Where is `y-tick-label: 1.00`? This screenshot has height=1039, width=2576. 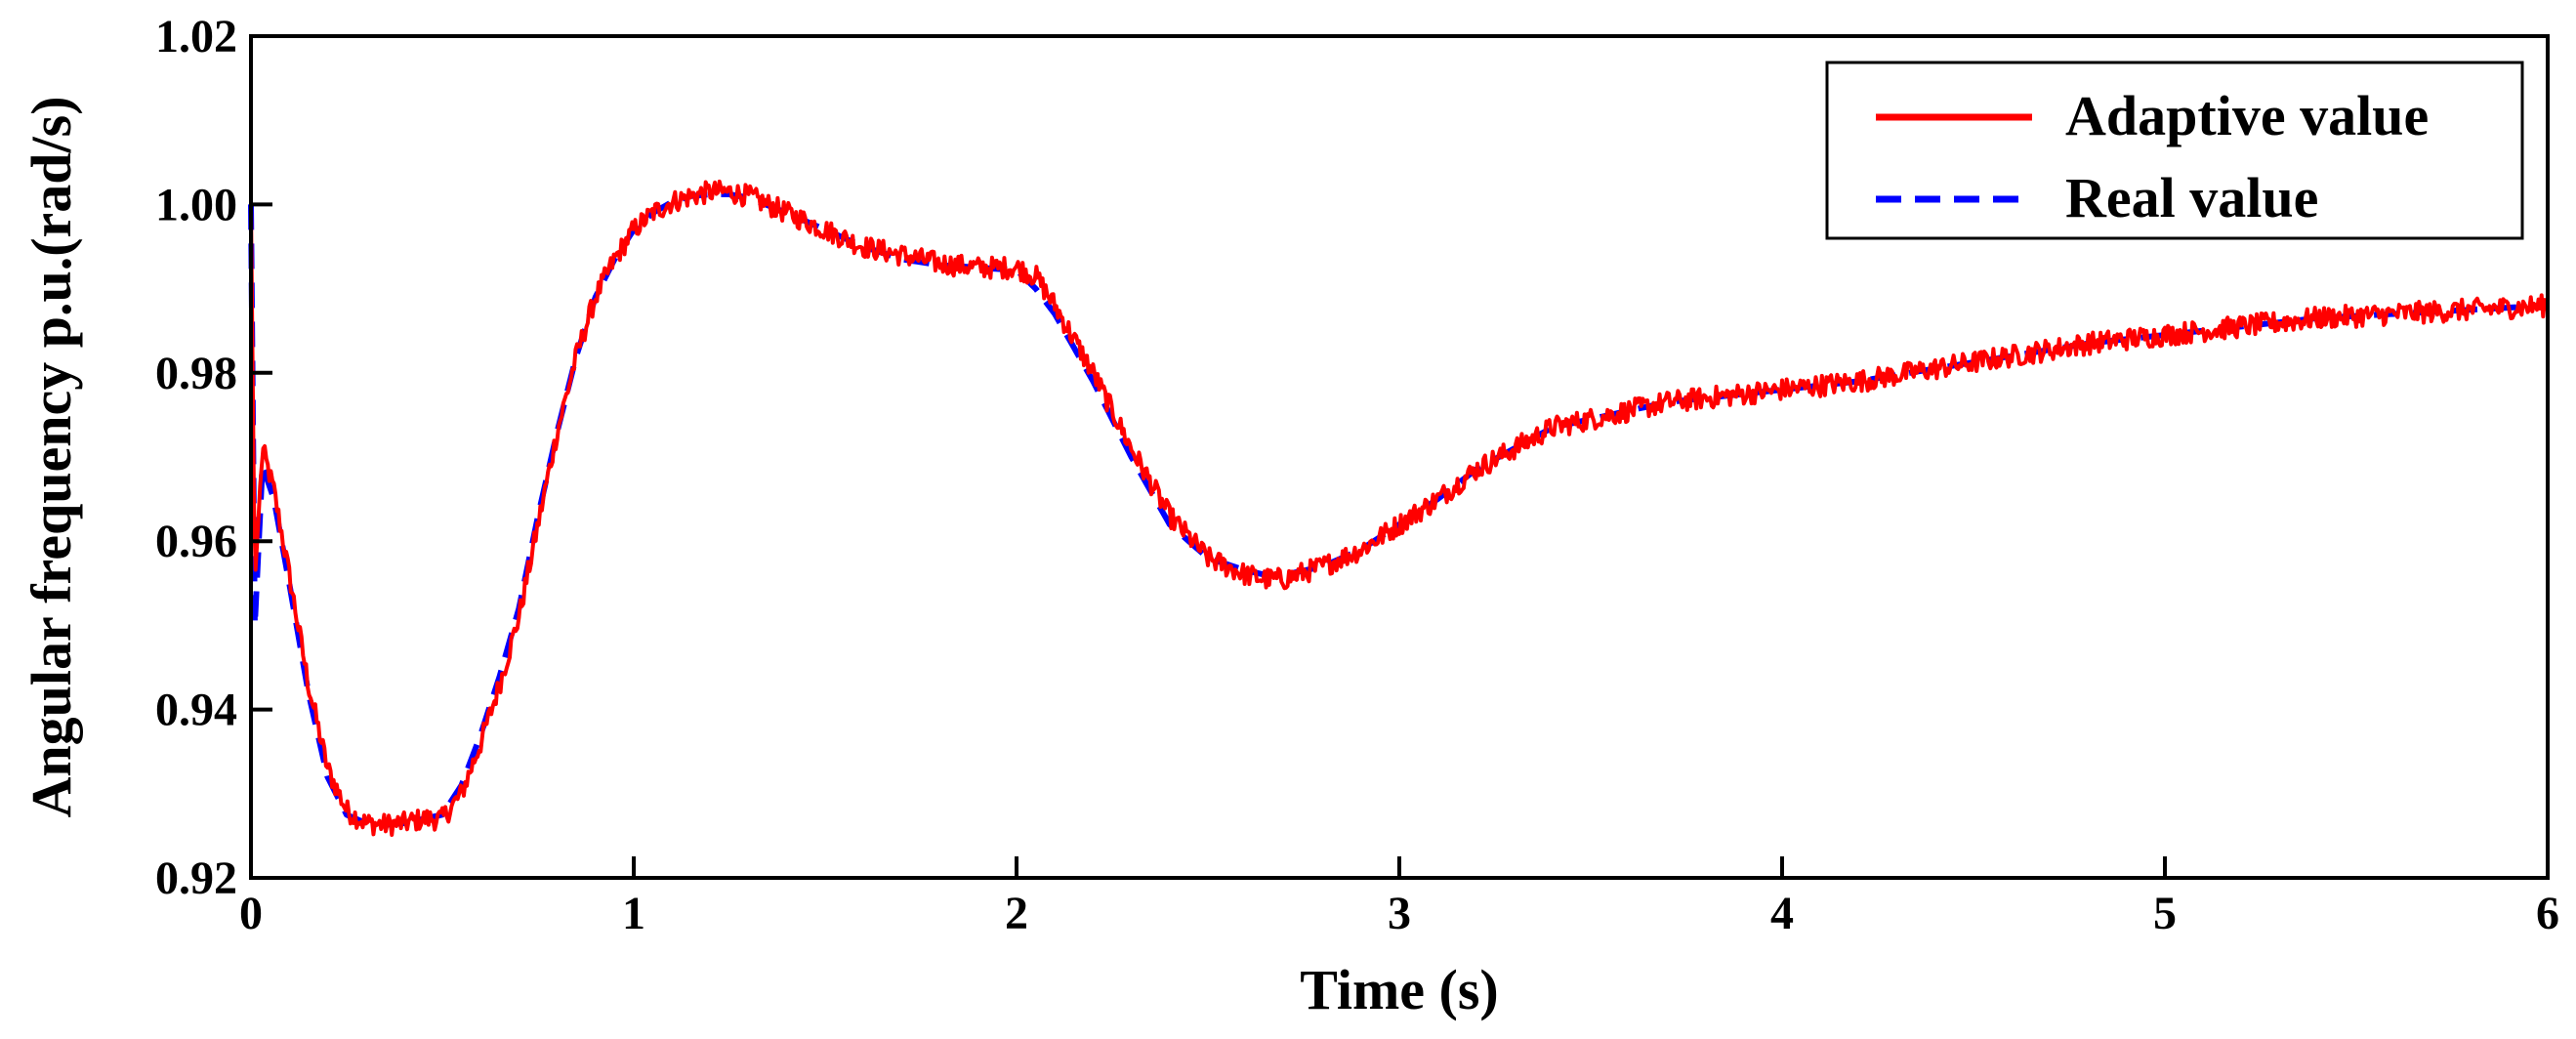 y-tick-label: 1.00 is located at coordinates (196, 204).